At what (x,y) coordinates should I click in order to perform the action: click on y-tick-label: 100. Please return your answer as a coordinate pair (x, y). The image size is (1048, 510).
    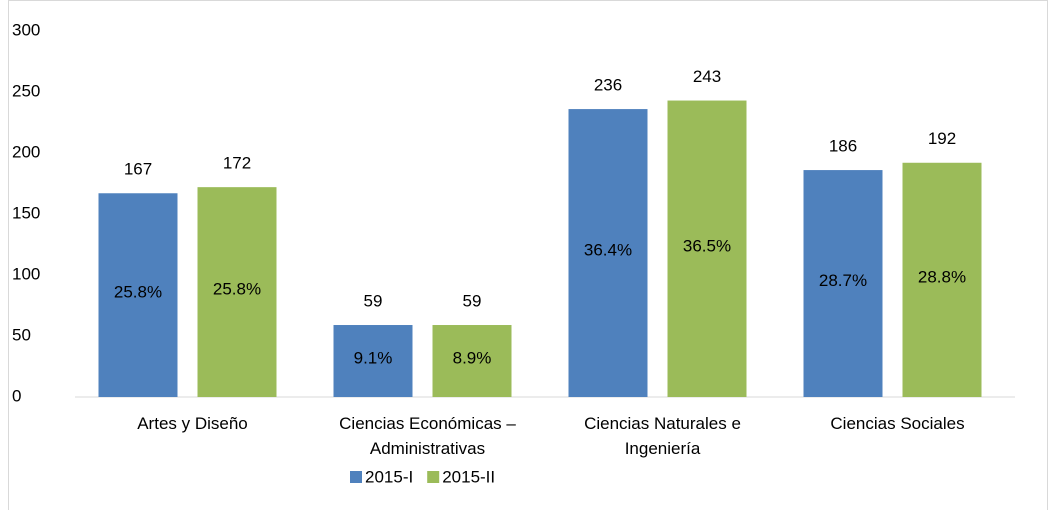
    Looking at the image, I should click on (26, 273).